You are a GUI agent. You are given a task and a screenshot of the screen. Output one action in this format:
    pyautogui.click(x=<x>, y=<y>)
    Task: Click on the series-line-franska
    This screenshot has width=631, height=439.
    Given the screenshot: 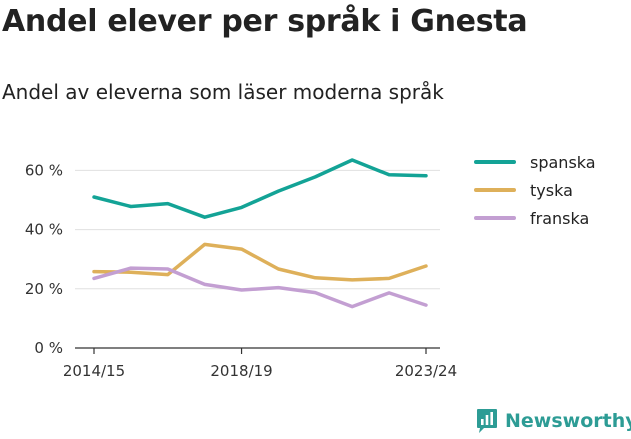 What is the action you would take?
    pyautogui.click(x=260, y=287)
    